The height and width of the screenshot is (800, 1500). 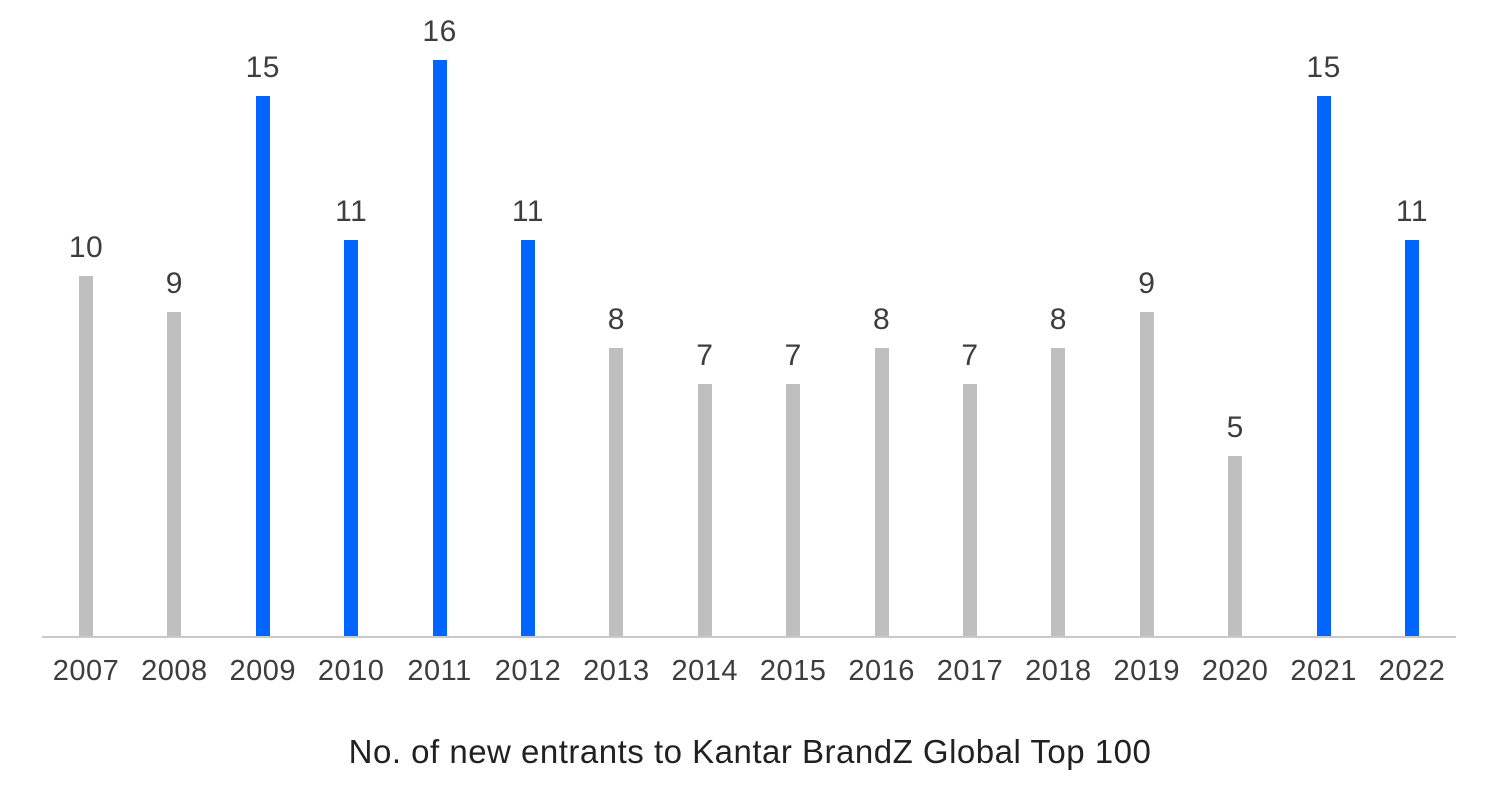 What do you see at coordinates (1058, 492) in the screenshot?
I see `bar-2018` at bounding box center [1058, 492].